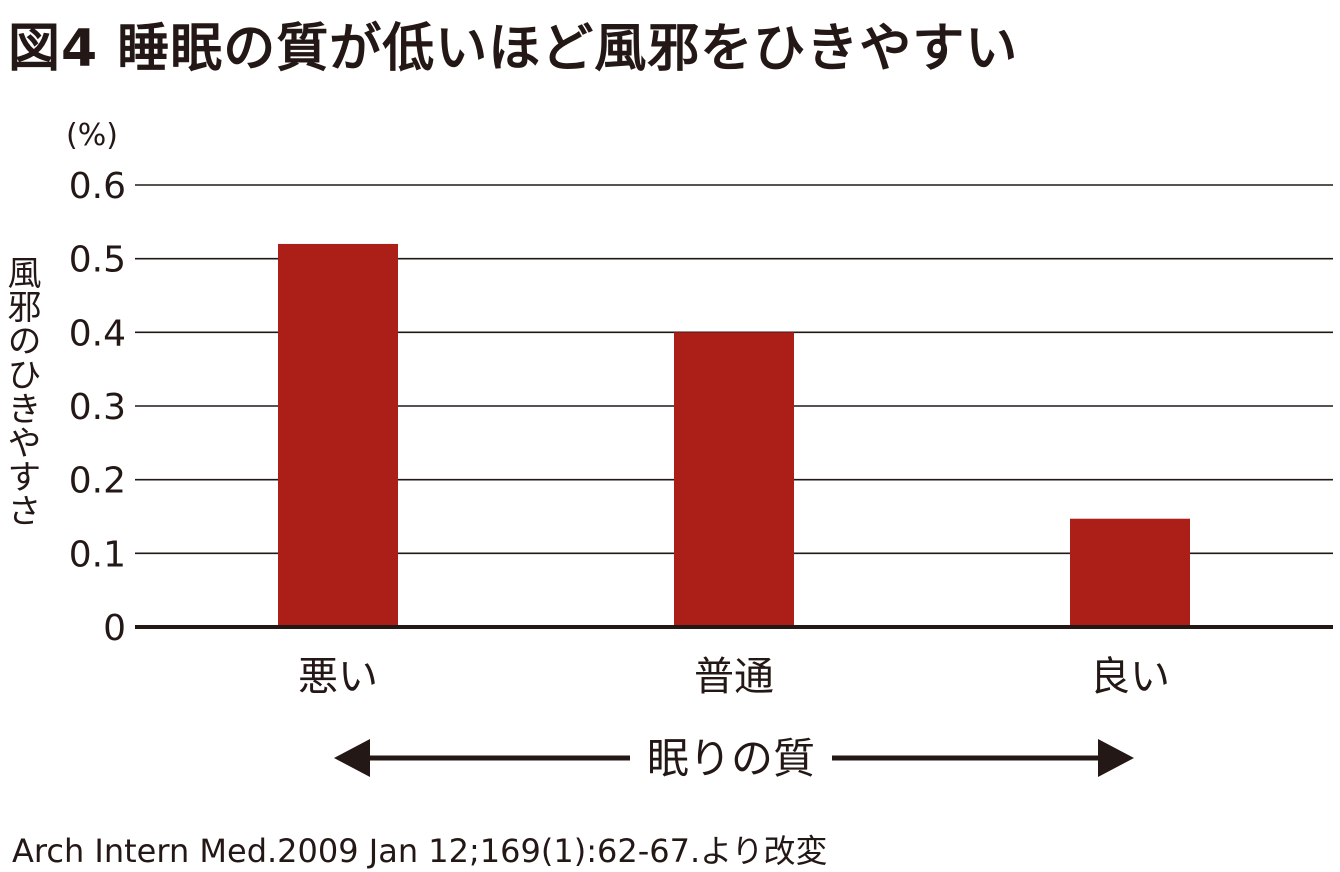 The image size is (1340, 872). What do you see at coordinates (92, 135) in the screenshot?
I see `y-axis-unit: (%)` at bounding box center [92, 135].